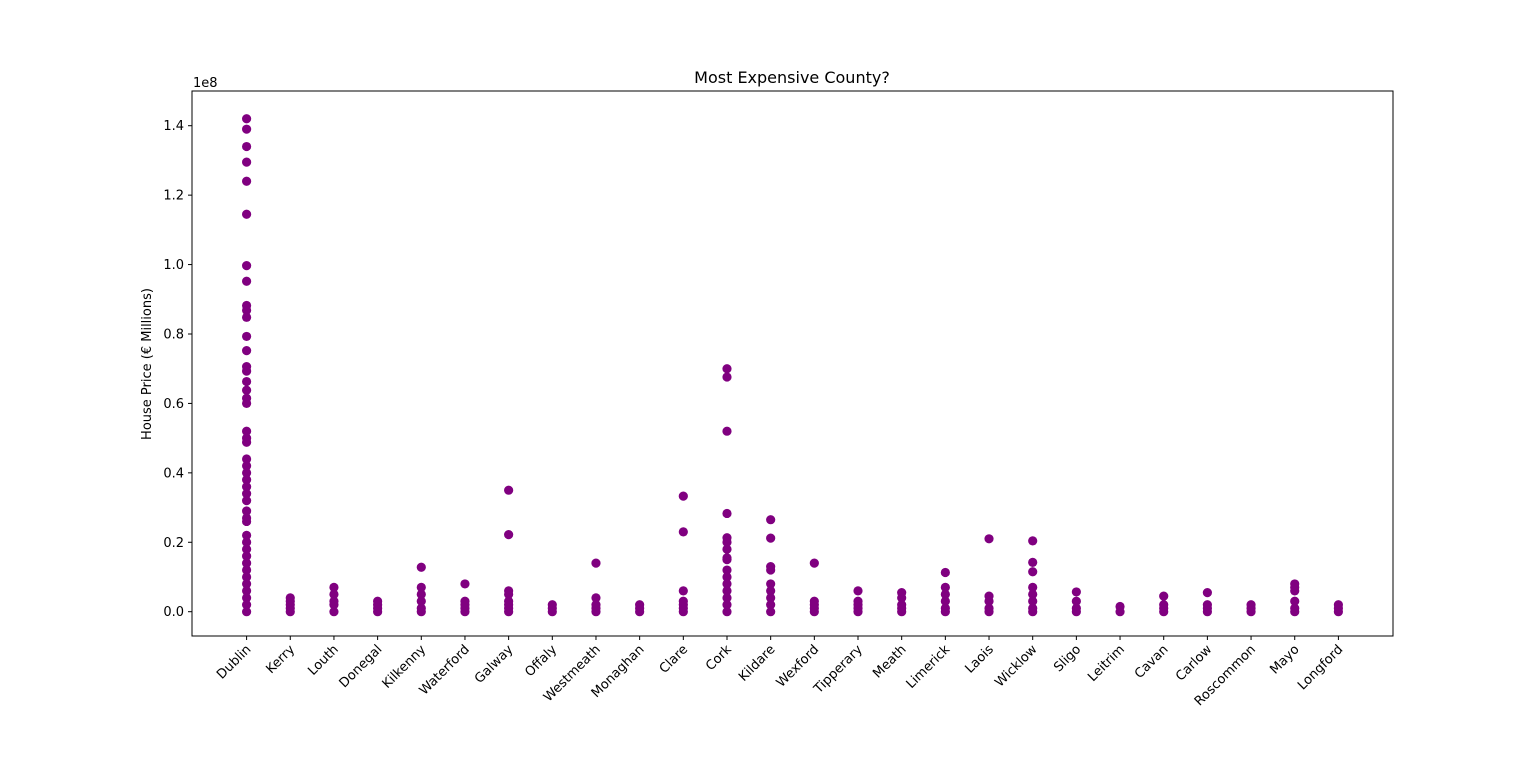 The image size is (1536, 761). I want to click on data-point-galway, so click(509, 612).